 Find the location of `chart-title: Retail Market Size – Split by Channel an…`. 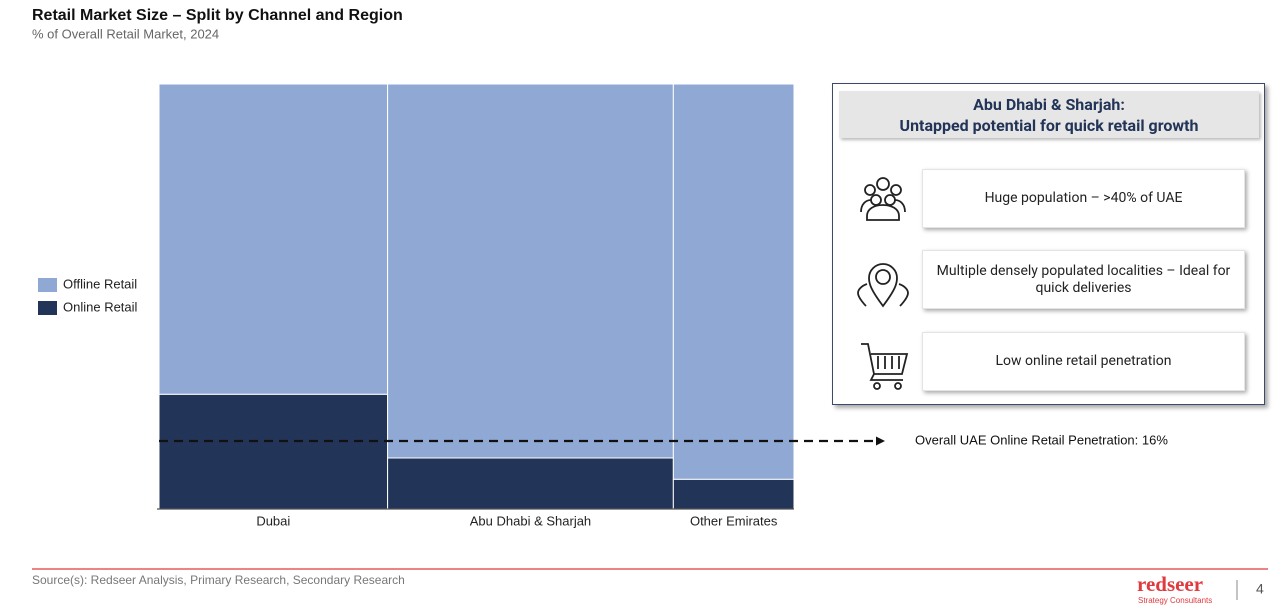

chart-title: Retail Market Size – Split by Channel an… is located at coordinates (217, 15).